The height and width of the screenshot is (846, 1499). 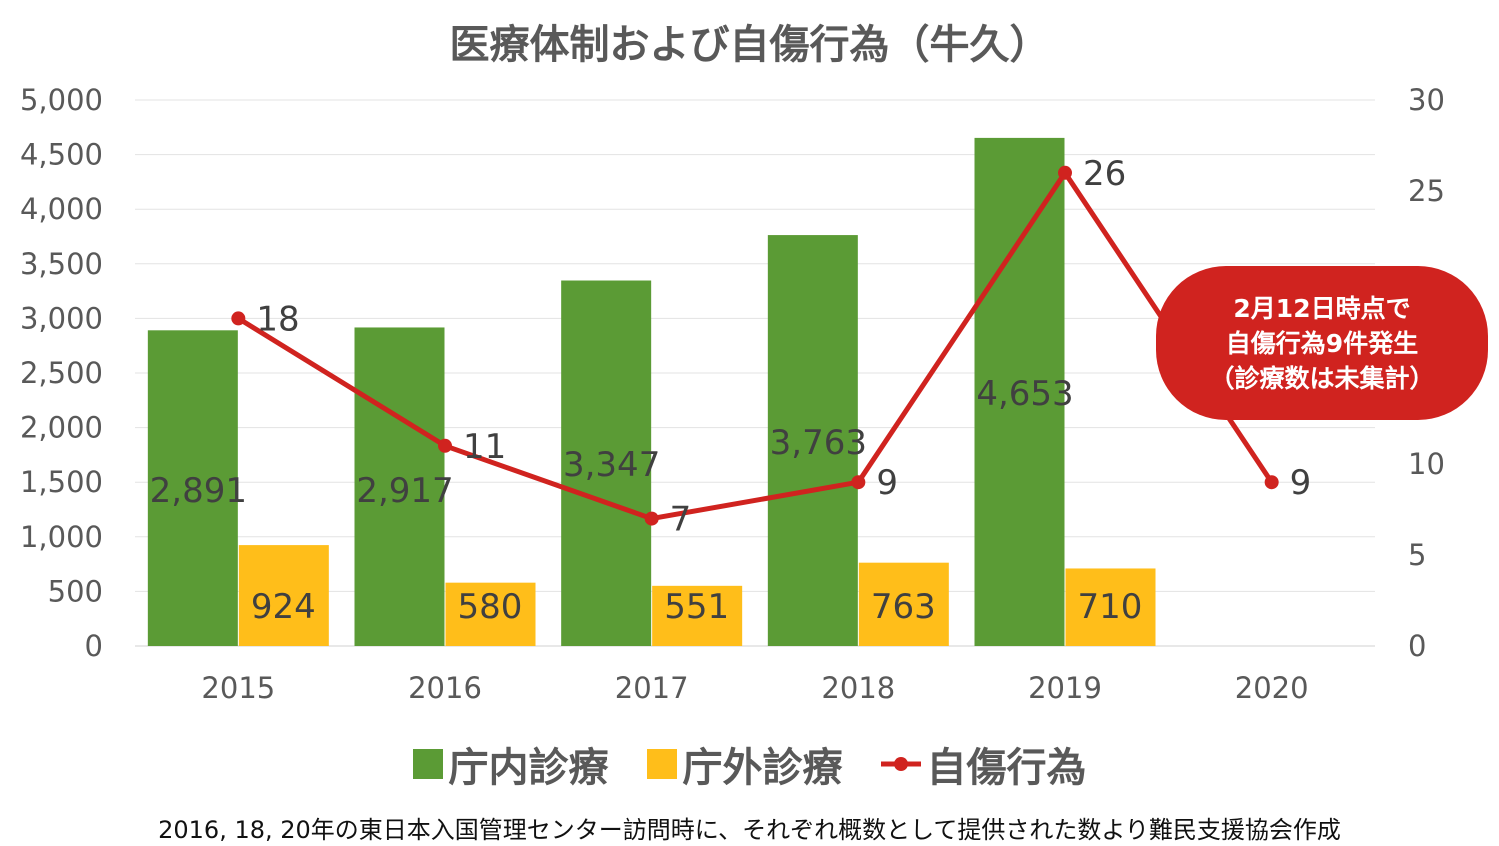 What do you see at coordinates (1322, 378) in the screenshot?
I see `annotation-line: （診療数は未集計）` at bounding box center [1322, 378].